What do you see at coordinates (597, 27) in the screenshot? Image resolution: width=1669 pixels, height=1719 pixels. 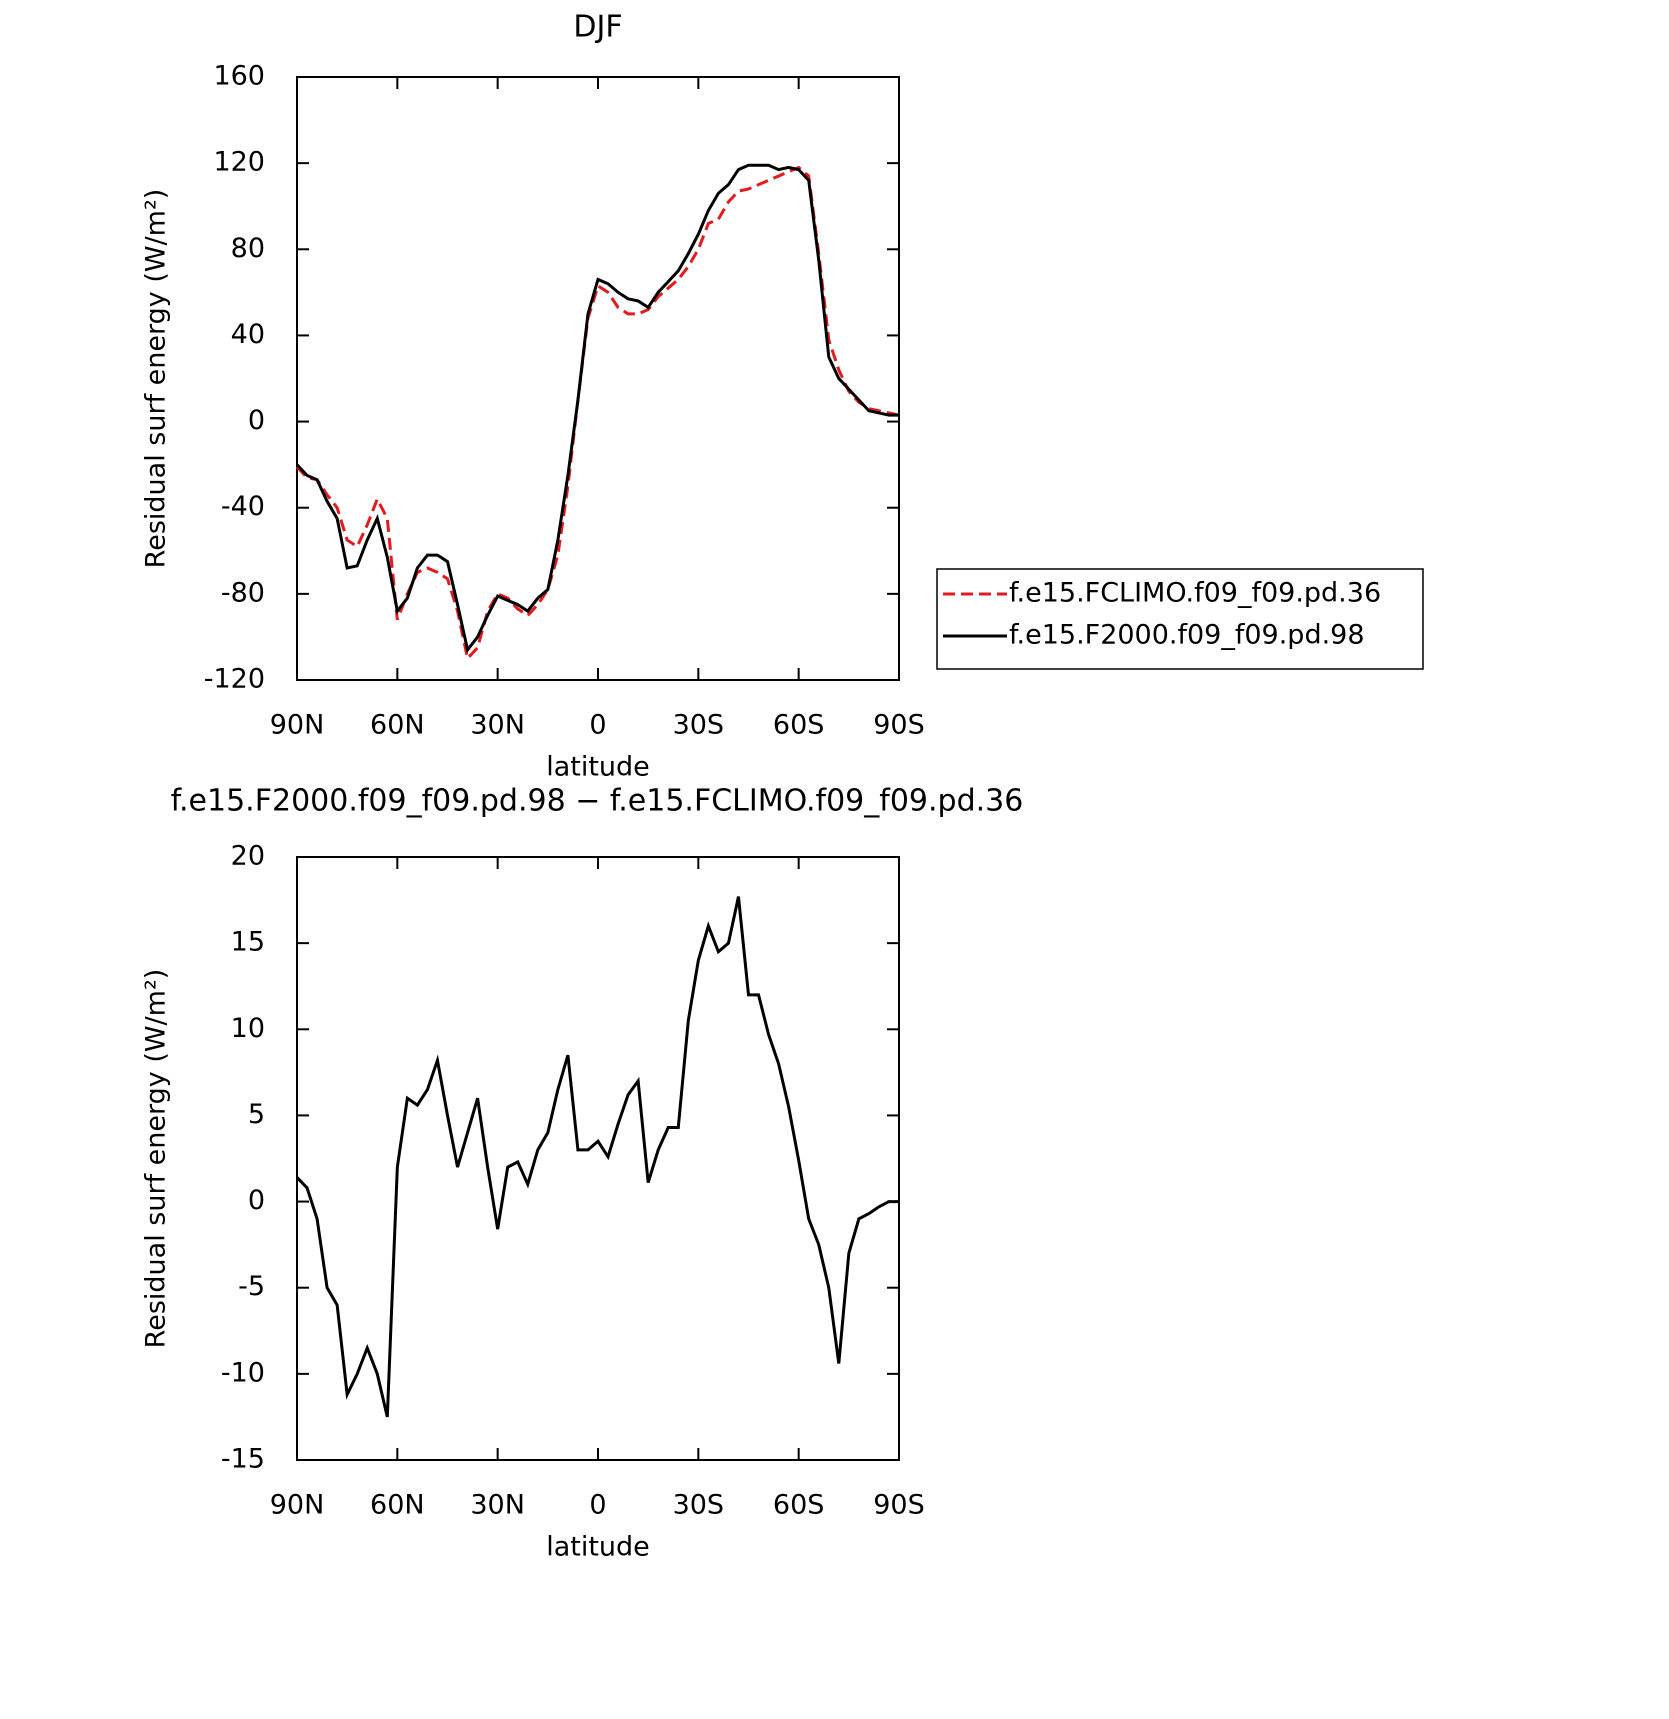 I see `chart-title: DJF` at bounding box center [597, 27].